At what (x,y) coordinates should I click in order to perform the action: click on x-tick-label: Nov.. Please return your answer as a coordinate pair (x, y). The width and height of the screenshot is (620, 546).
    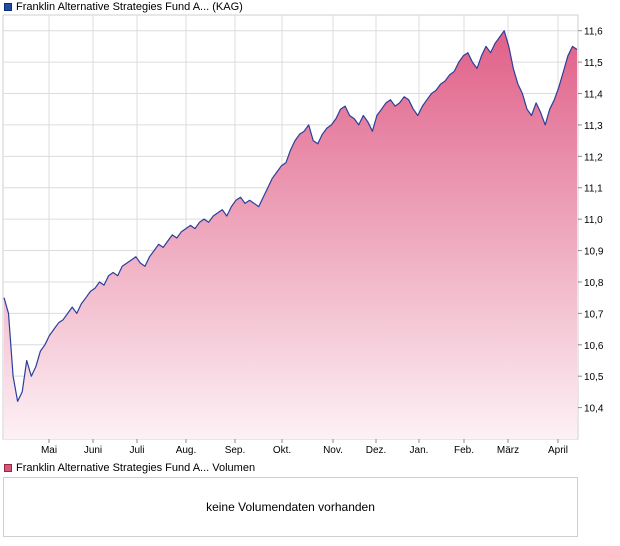
    Looking at the image, I should click on (333, 450).